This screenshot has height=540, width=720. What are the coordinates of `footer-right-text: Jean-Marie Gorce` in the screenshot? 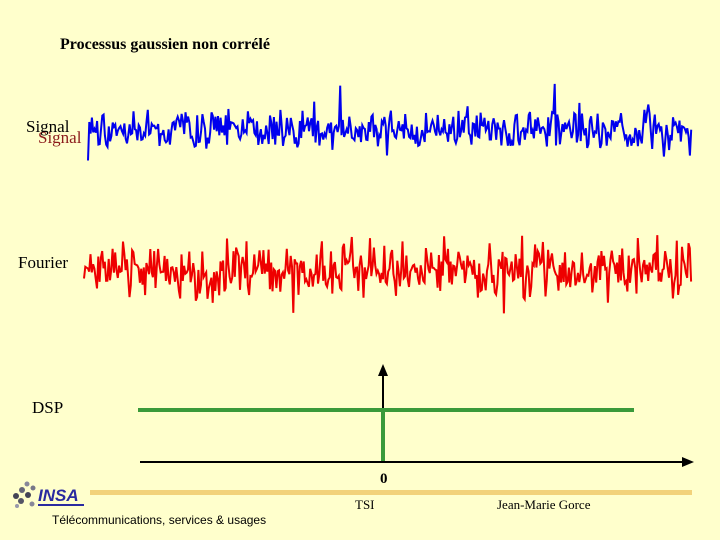 It's located at (544, 504).